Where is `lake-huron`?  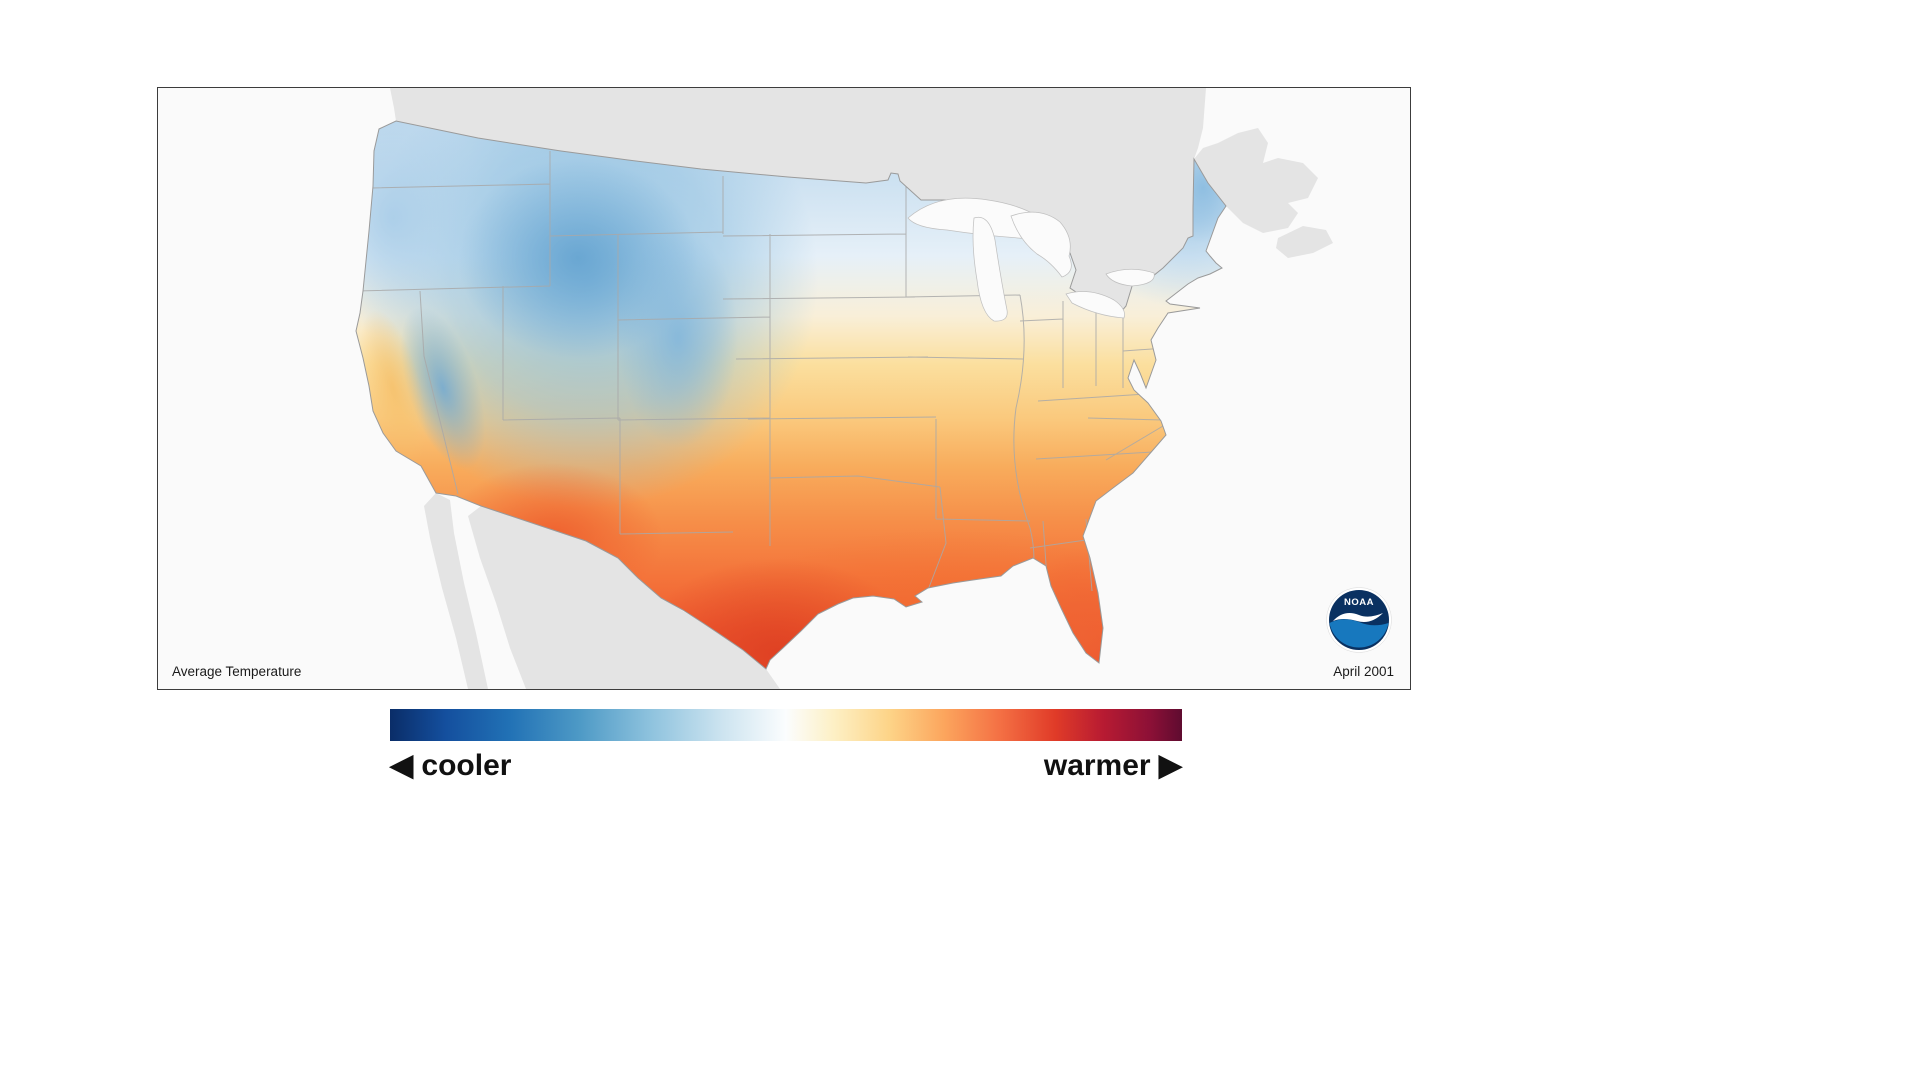 lake-huron is located at coordinates (1041, 244).